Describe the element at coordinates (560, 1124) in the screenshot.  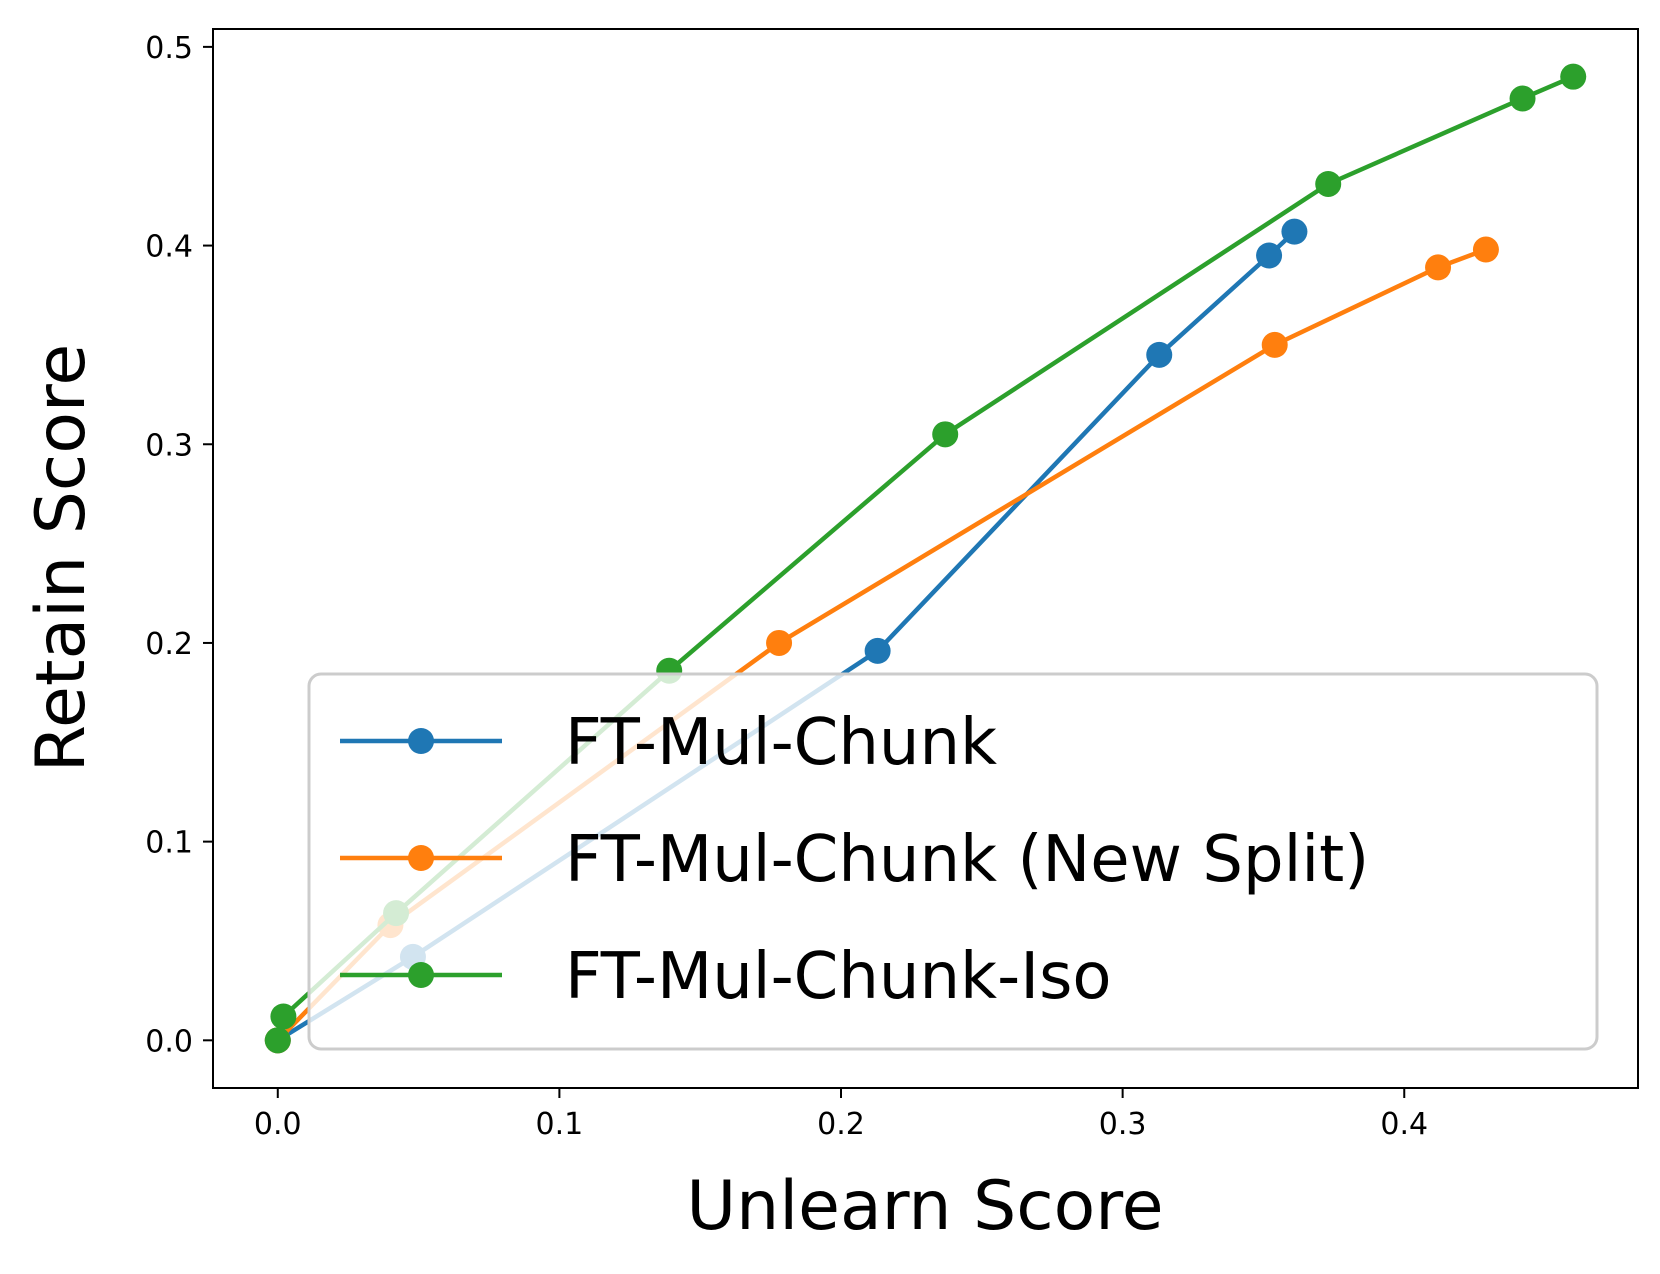
I see `x-tick-label: 0.1` at that location.